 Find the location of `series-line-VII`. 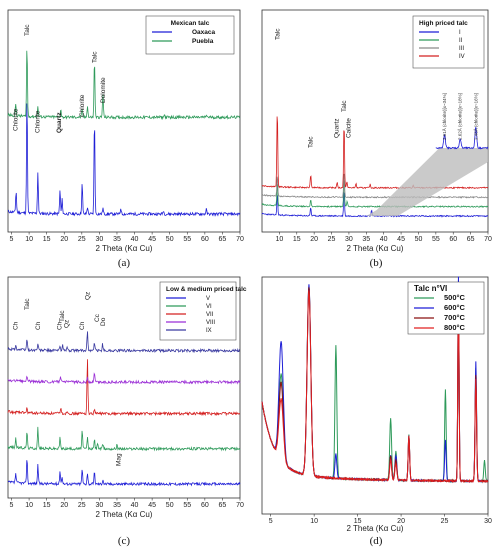

series-line-VII is located at coordinates (124, 388).